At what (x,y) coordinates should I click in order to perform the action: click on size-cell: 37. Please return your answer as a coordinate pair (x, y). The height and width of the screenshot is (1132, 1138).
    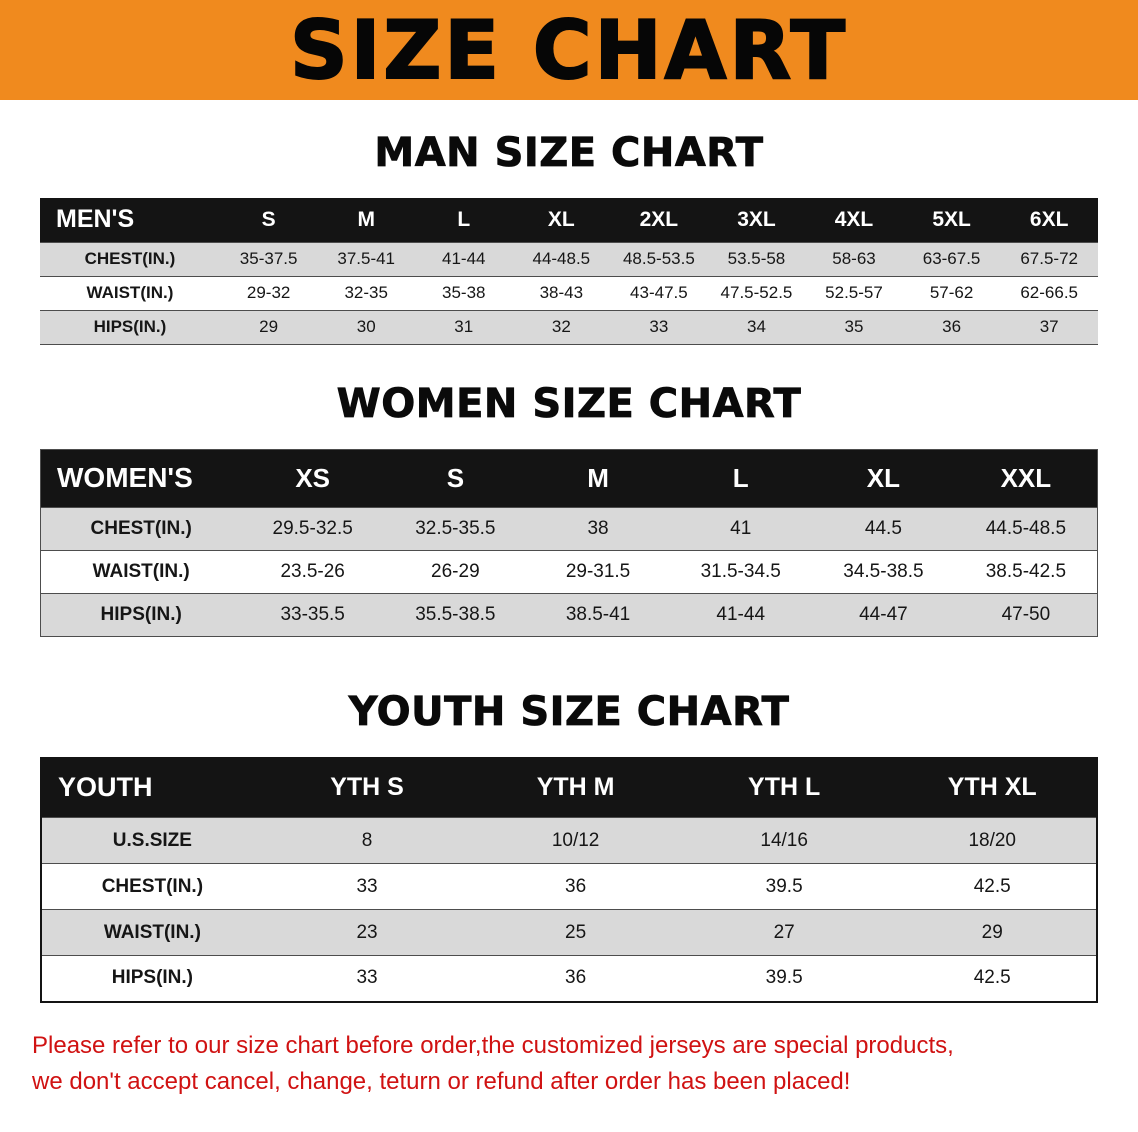
    Looking at the image, I should click on (1049, 326).